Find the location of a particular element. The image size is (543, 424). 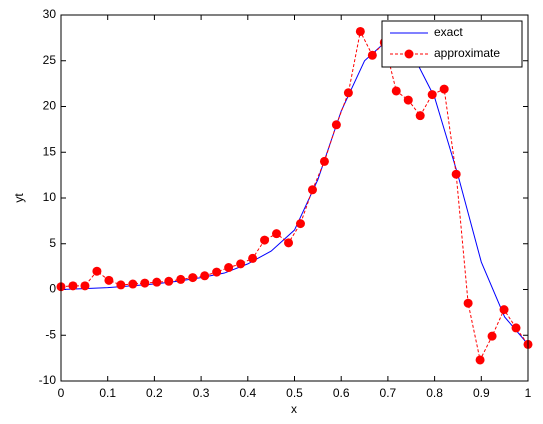

legend-marker is located at coordinates (409, 54).